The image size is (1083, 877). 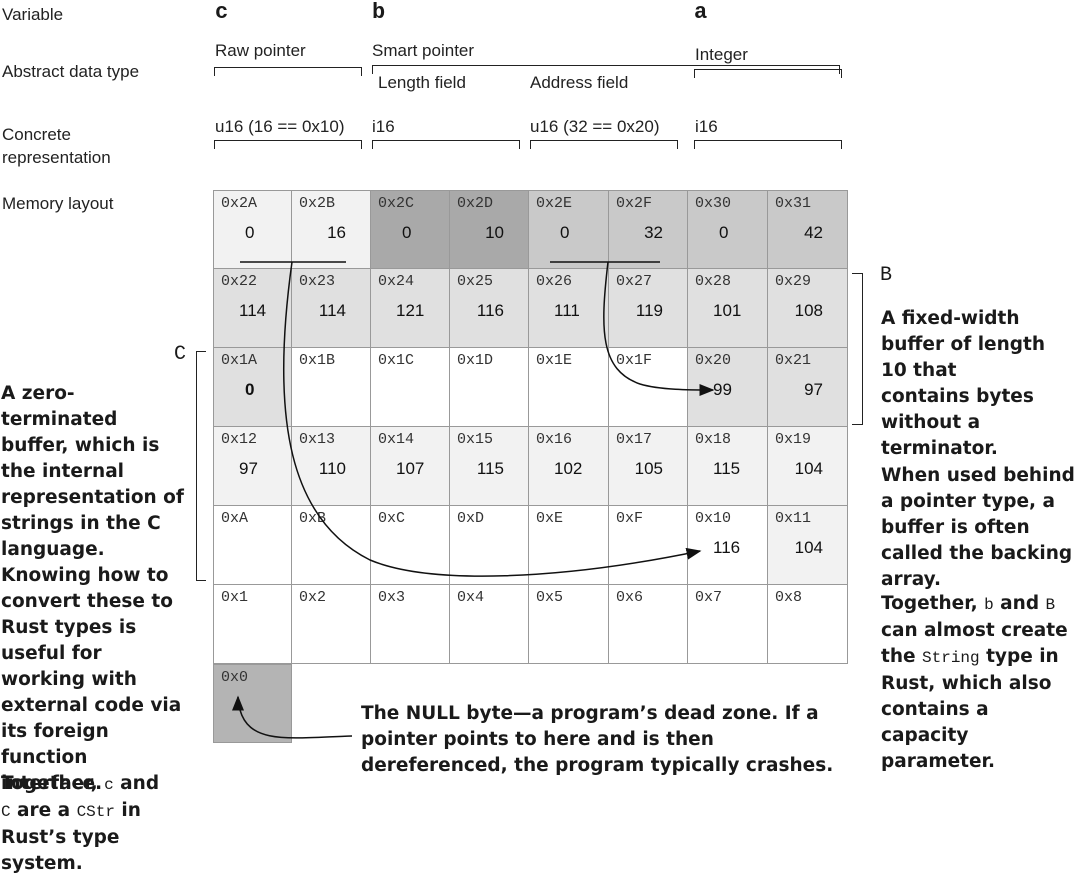 What do you see at coordinates (569, 308) in the screenshot?
I see `memory-cell: 0x26 111` at bounding box center [569, 308].